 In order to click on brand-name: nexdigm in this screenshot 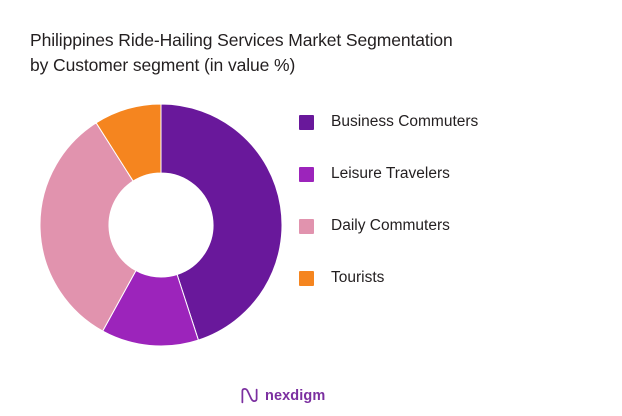, I will do `click(295, 396)`.